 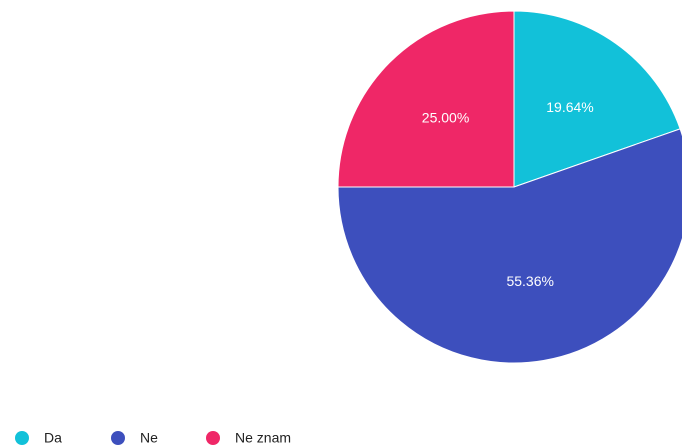 I want to click on slice-label: 25.00%, so click(x=445, y=117).